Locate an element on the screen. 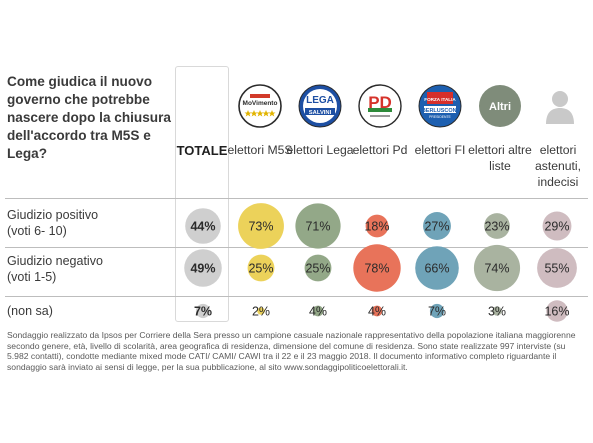 The width and height of the screenshot is (593, 443). value-label-negativo-totale: 49% is located at coordinates (202, 269).